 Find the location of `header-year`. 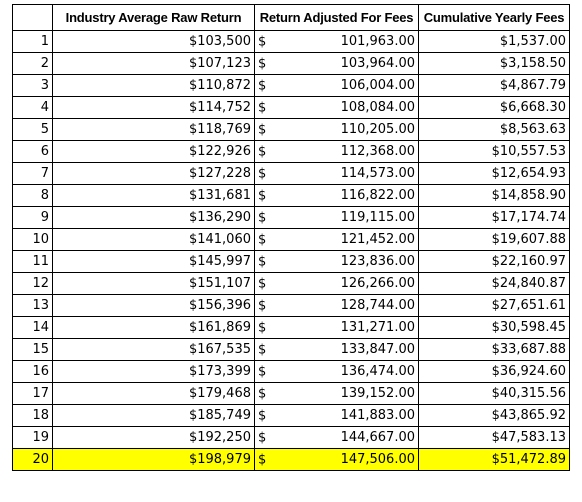

header-year is located at coordinates (32, 17).